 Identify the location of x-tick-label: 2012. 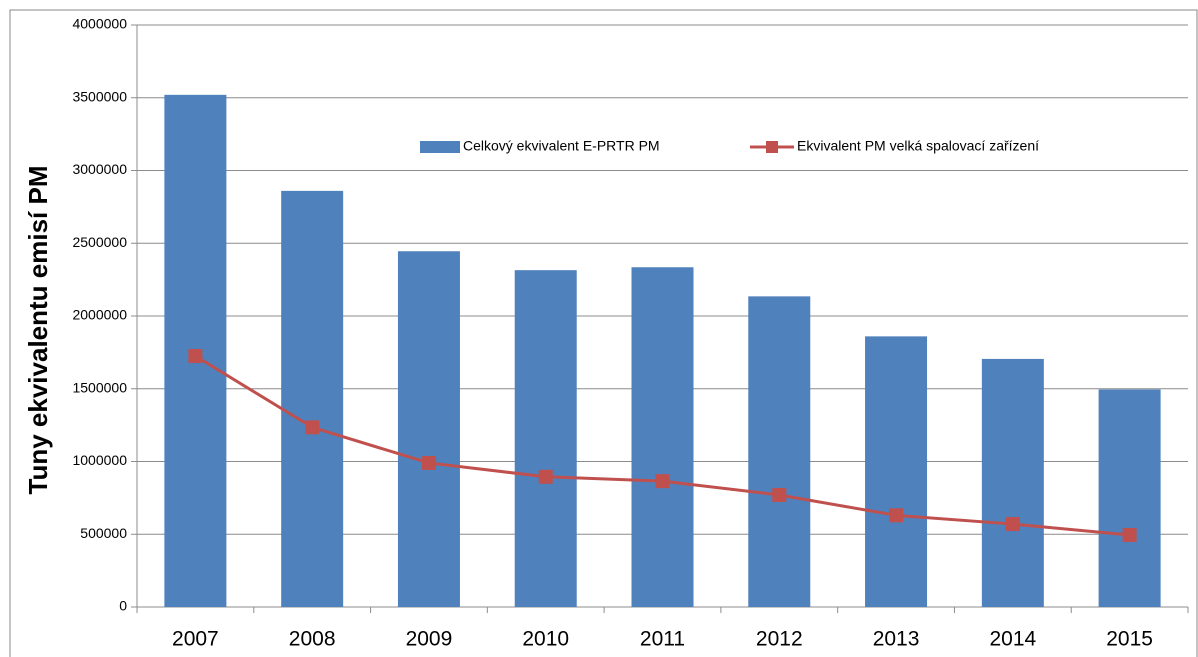
(779, 639).